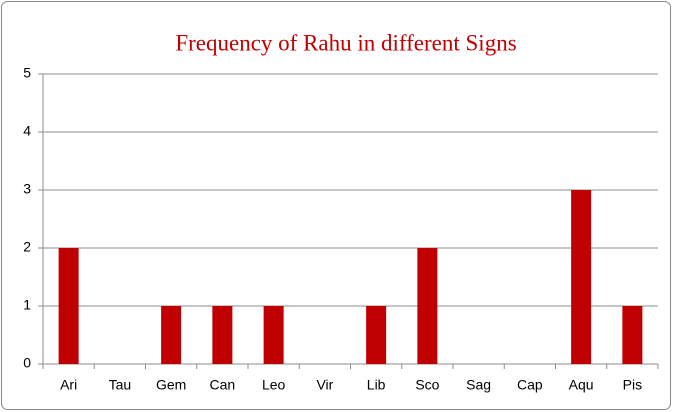 The width and height of the screenshot is (673, 412). I want to click on x-tick-label: Ari, so click(68, 385).